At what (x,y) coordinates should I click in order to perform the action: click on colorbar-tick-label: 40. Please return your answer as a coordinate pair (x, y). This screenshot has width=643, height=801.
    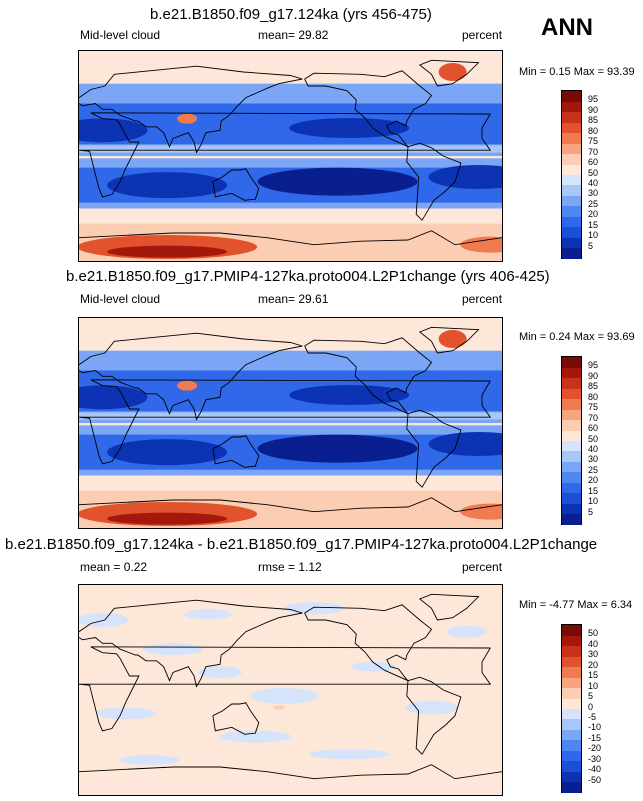
    Looking at the image, I should click on (593, 448).